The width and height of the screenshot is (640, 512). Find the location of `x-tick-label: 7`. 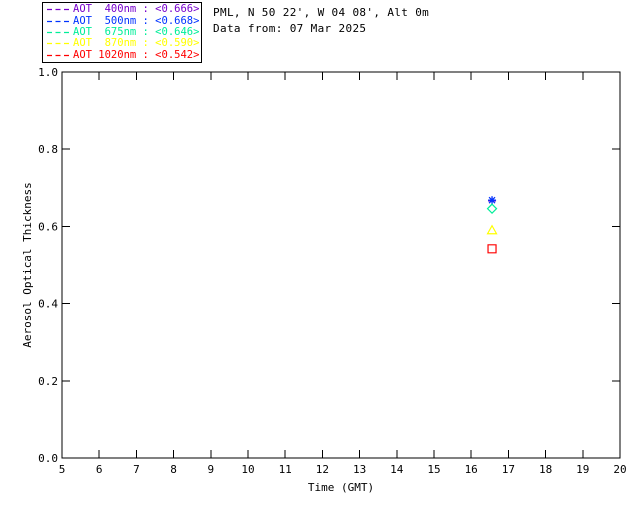

x-tick-label: 7 is located at coordinates (136, 469).